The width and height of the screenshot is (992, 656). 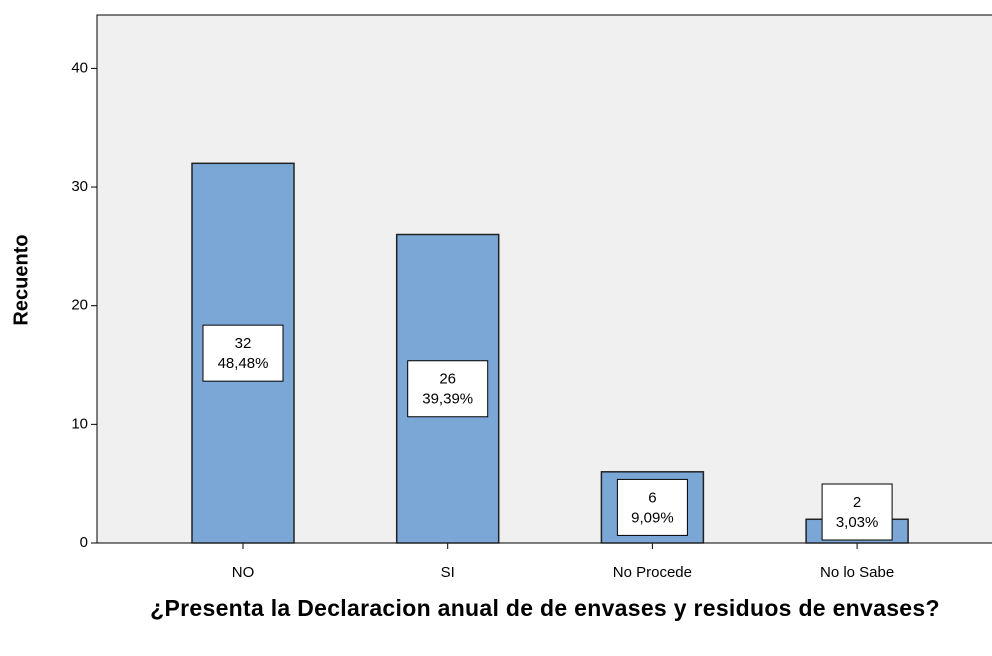 I want to click on data-label: 32, so click(x=243, y=343).